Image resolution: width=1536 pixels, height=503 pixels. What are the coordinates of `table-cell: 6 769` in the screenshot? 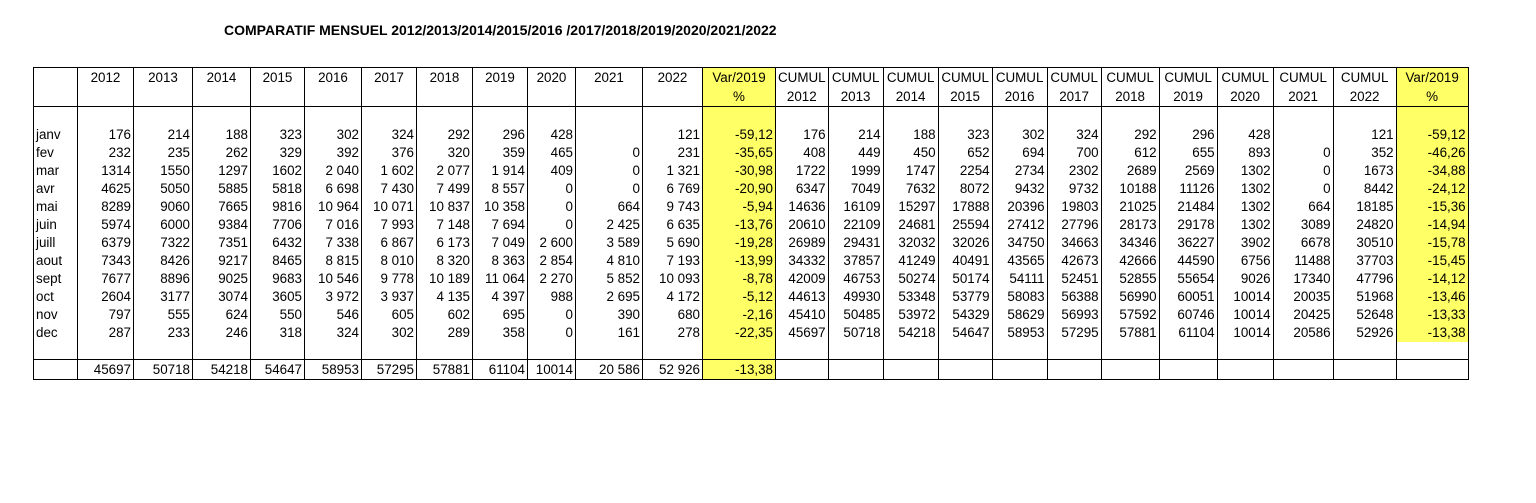 It's located at (672, 189).